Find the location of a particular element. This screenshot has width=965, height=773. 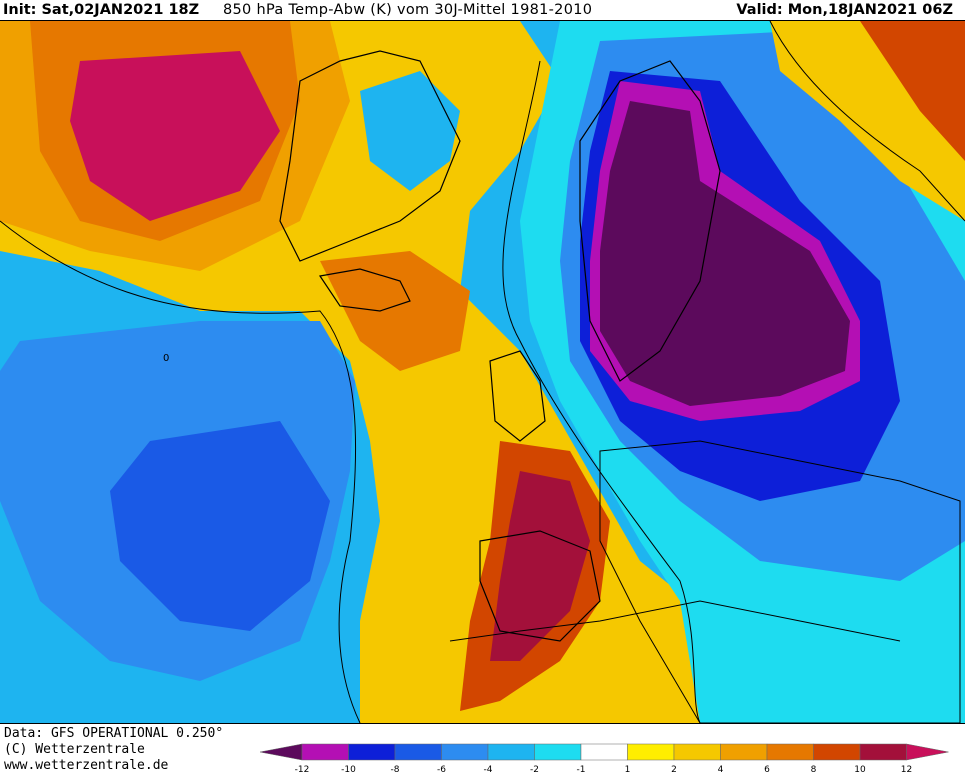

website-link: www.wetterzentrale.de is located at coordinates (86, 765).